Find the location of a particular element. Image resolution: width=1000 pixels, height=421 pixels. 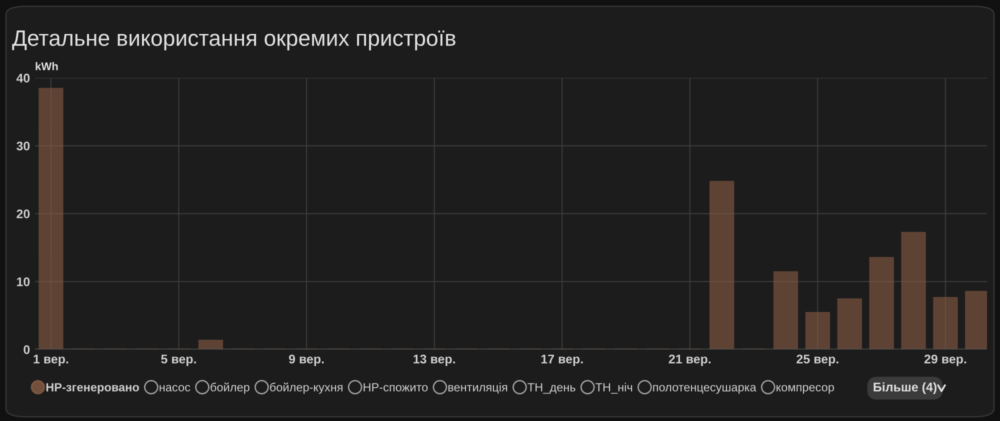

legend-label: HP-згенеровано is located at coordinates (92, 388).